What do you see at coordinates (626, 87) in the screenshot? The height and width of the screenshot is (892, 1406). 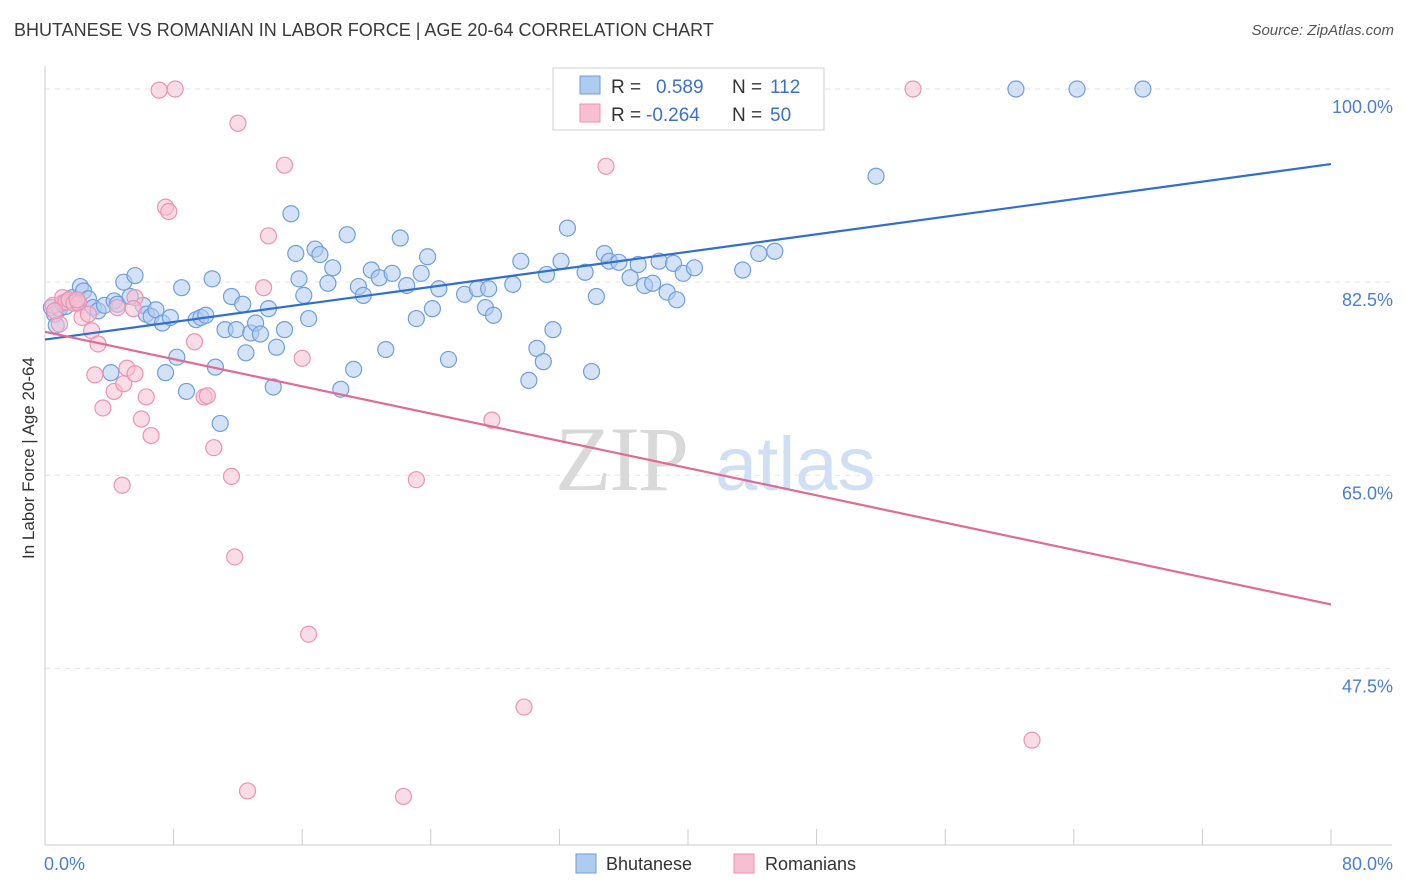 I see `legend-r-label-1: R =` at bounding box center [626, 87].